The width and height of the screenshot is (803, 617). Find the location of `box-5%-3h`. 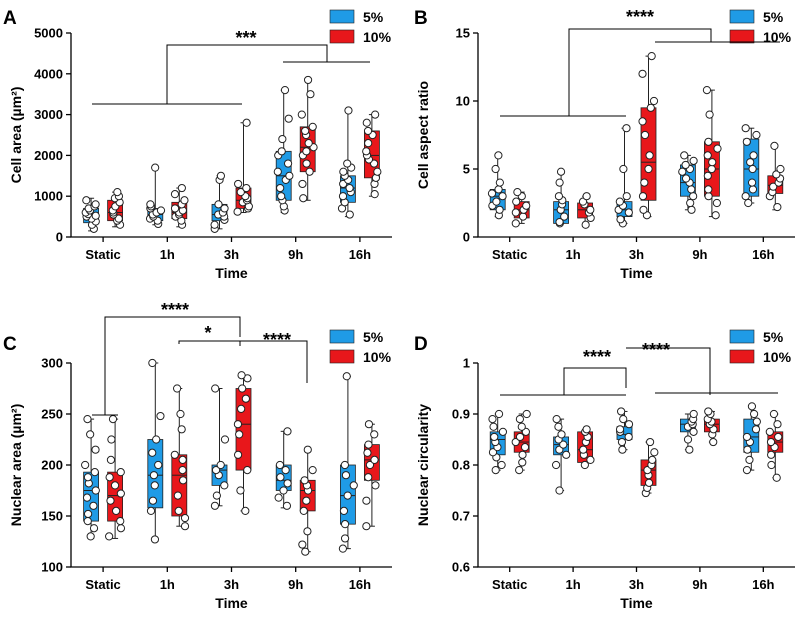

box-5%-3h is located at coordinates (220, 447).